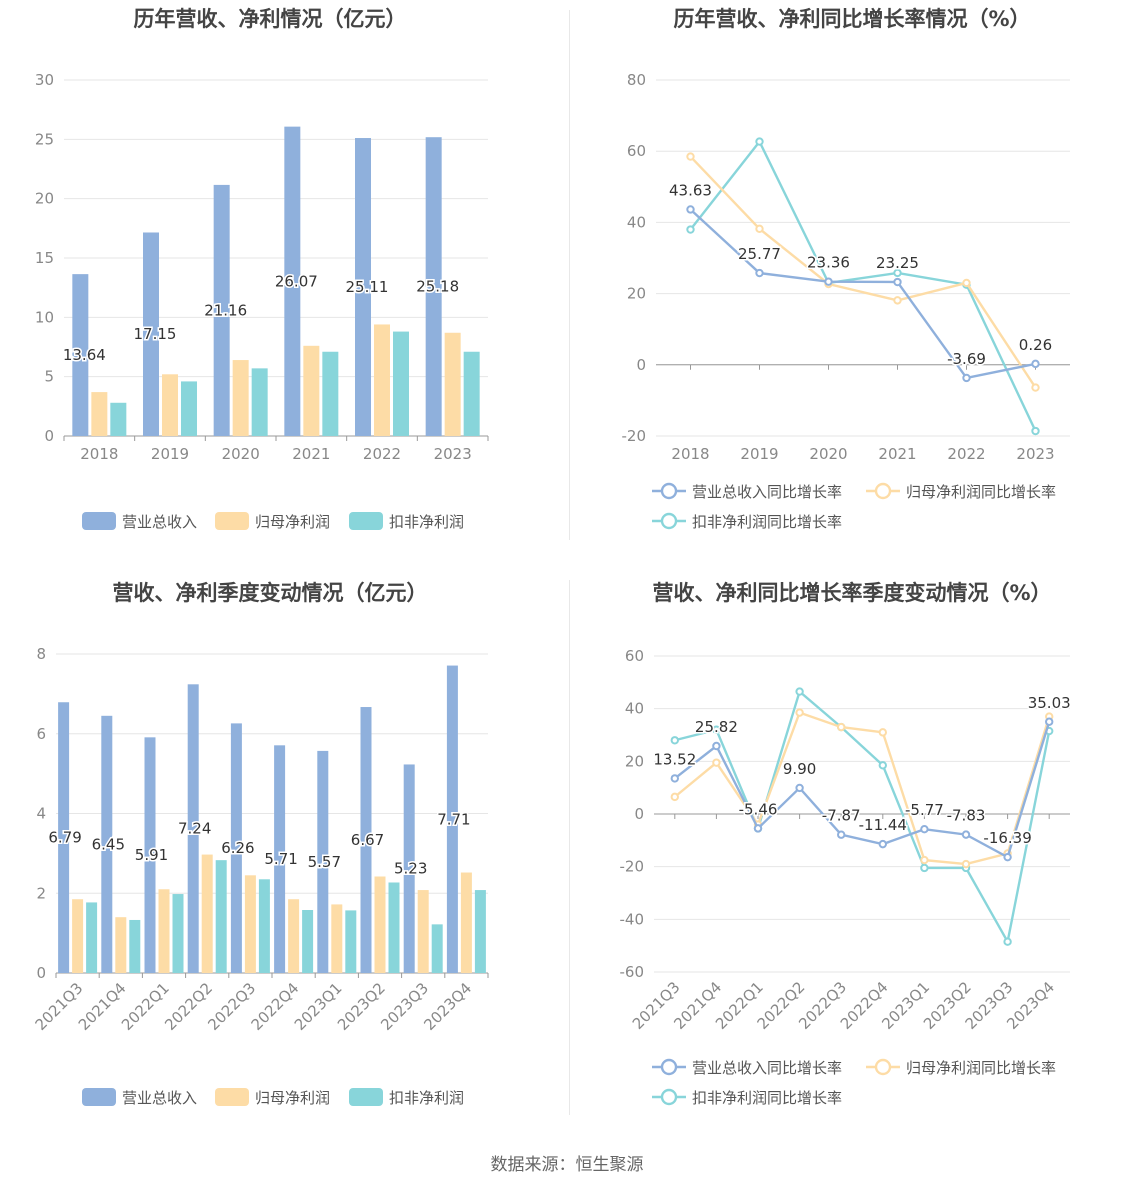 The height and width of the screenshot is (1188, 1134). I want to click on annual-values-legend-swatch, so click(232, 521).